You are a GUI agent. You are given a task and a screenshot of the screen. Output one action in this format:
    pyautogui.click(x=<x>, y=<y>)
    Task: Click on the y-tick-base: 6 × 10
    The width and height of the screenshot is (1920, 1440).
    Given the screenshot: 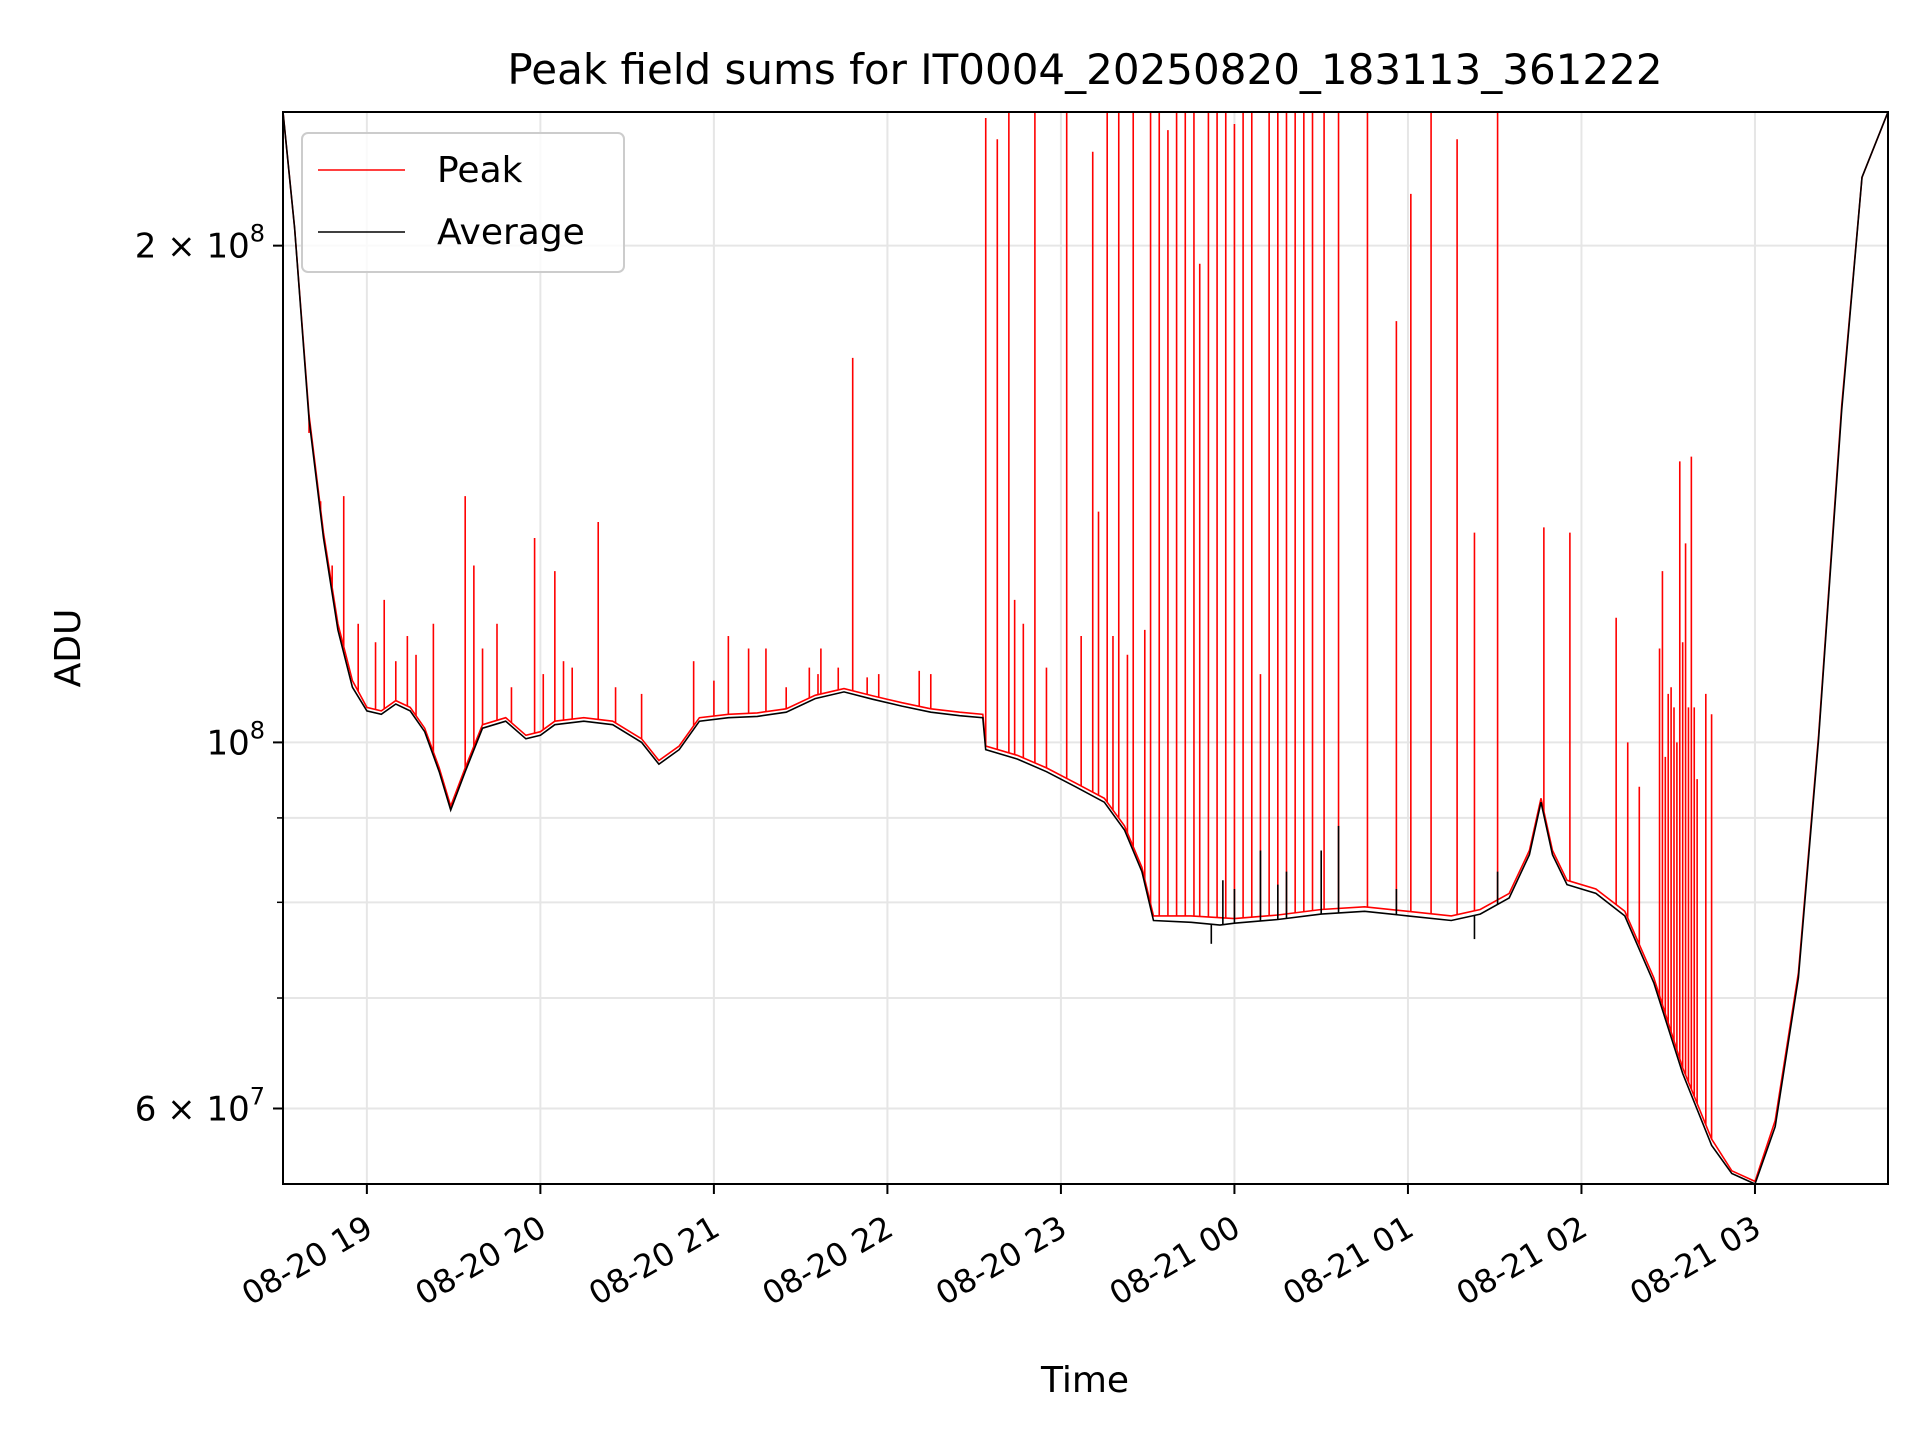 What is the action you would take?
    pyautogui.click(x=192, y=1109)
    